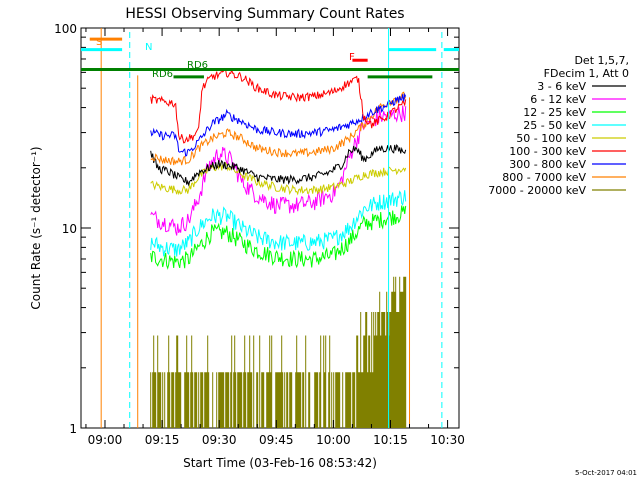 The width and height of the screenshot is (640, 480). Describe the element at coordinates (105, 440) in the screenshot. I see `x-tick-label: 09:00` at that location.